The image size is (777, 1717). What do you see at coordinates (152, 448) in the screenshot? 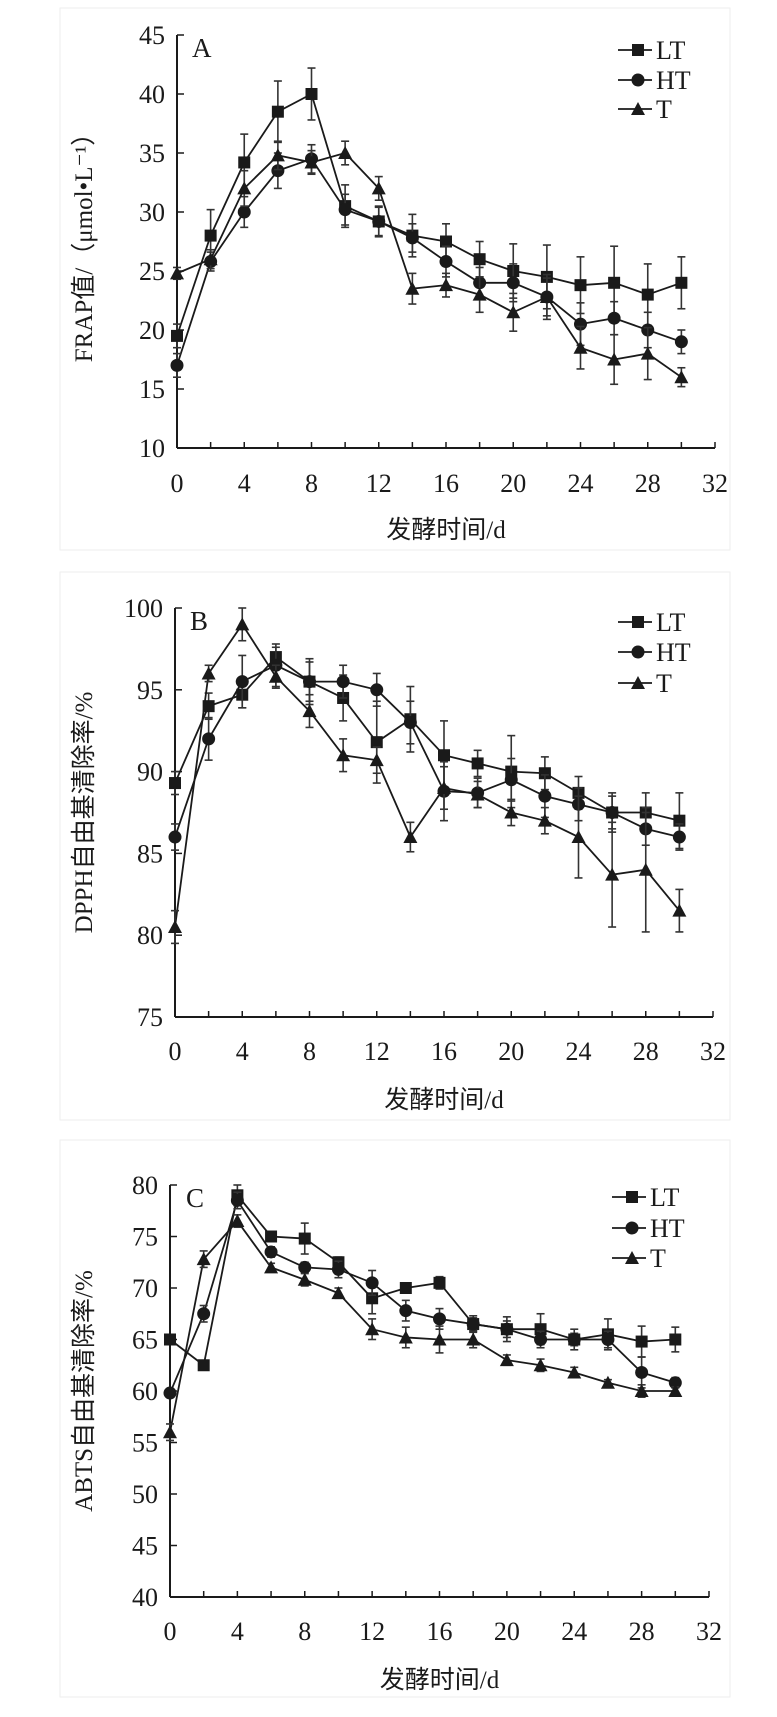
I see `y-tick-label: 10` at bounding box center [152, 448].